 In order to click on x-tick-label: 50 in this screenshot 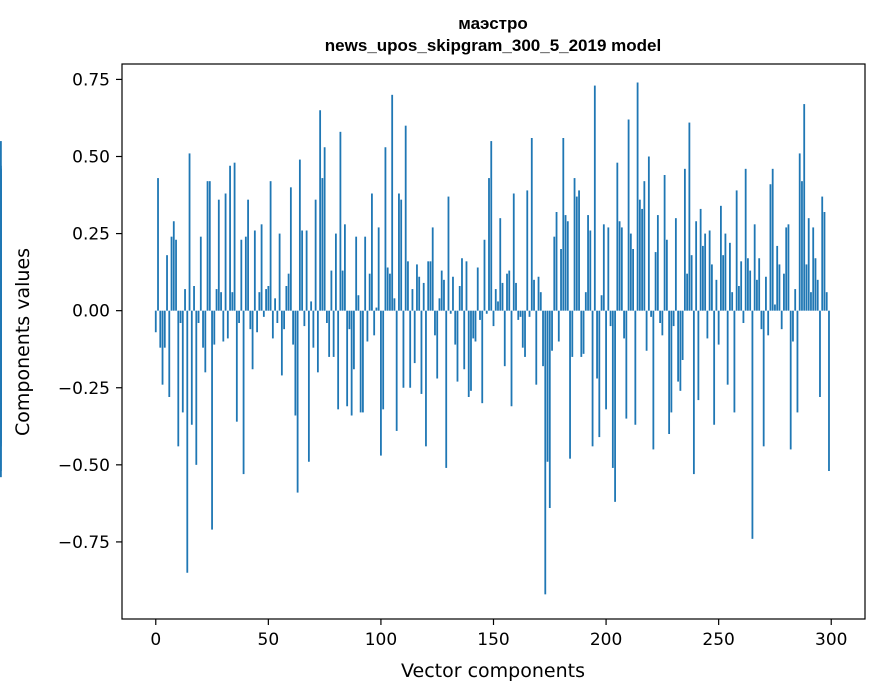, I will do `click(269, 640)`.